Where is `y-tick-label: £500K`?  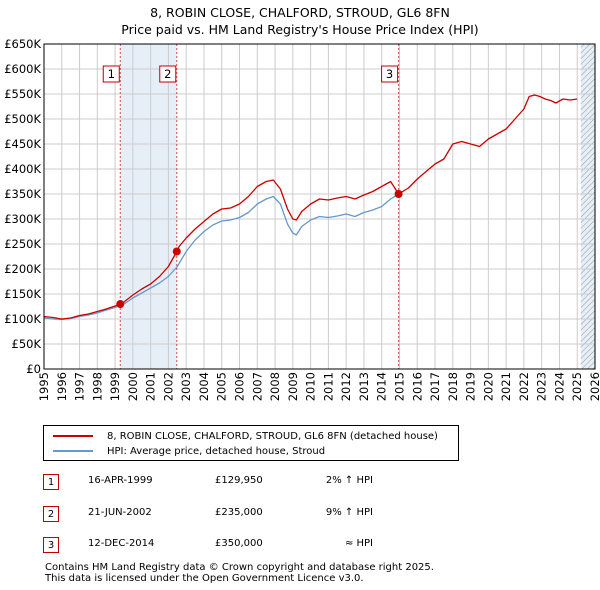 y-tick-label: £500K is located at coordinates (22, 119).